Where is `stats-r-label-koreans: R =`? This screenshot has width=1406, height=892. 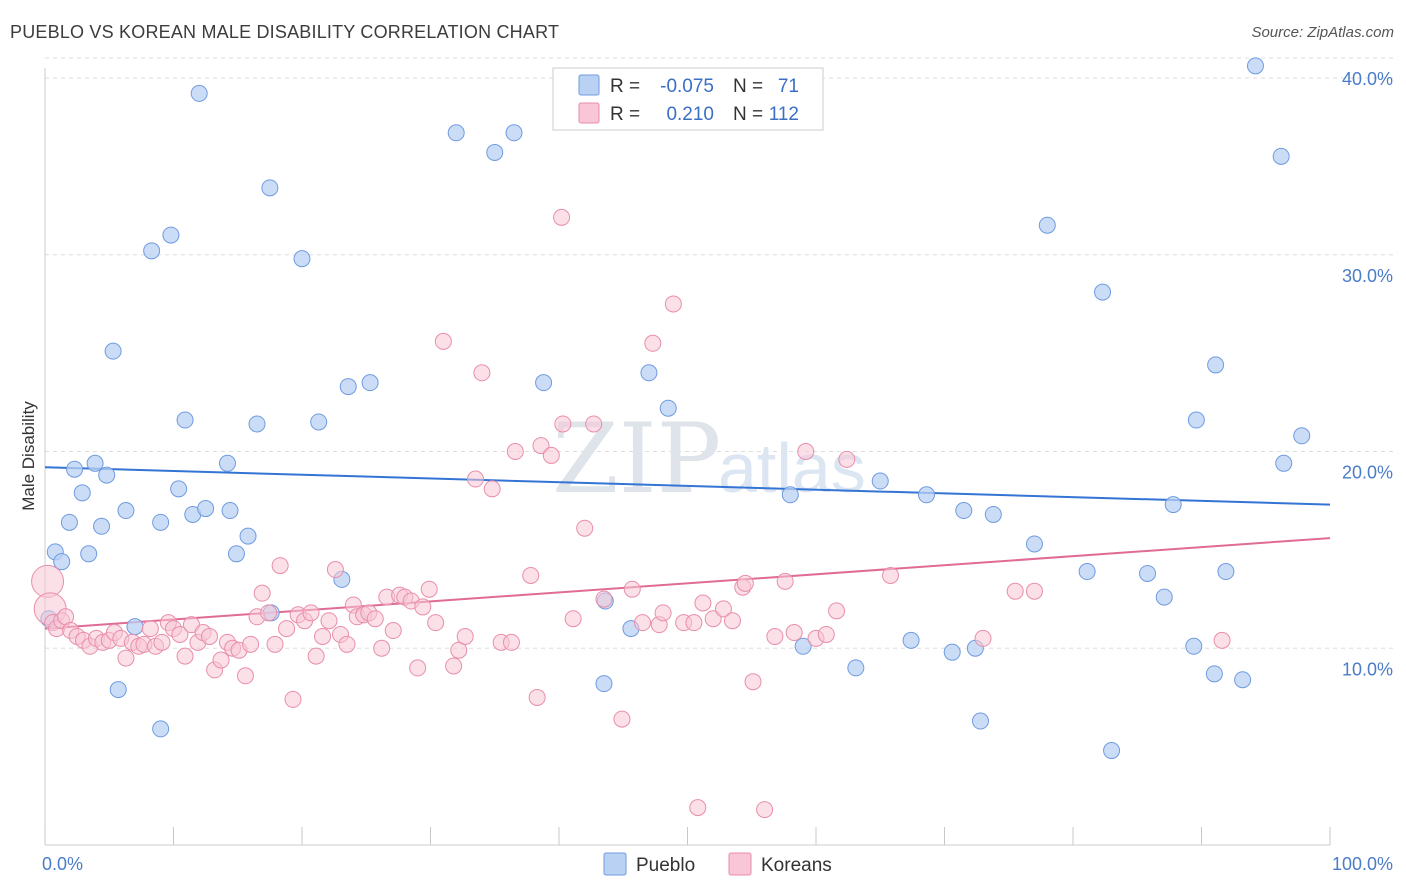
stats-r-label-koreans: R = is located at coordinates (625, 114).